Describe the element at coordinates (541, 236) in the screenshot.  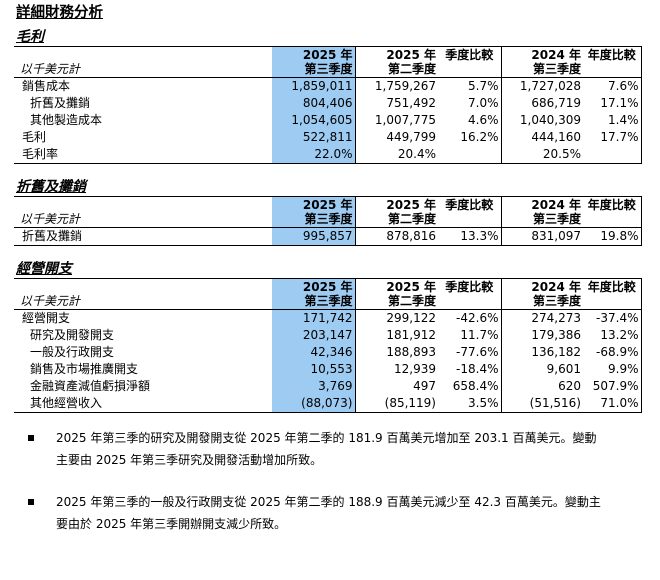
I see `table-cell: 831,097` at that location.